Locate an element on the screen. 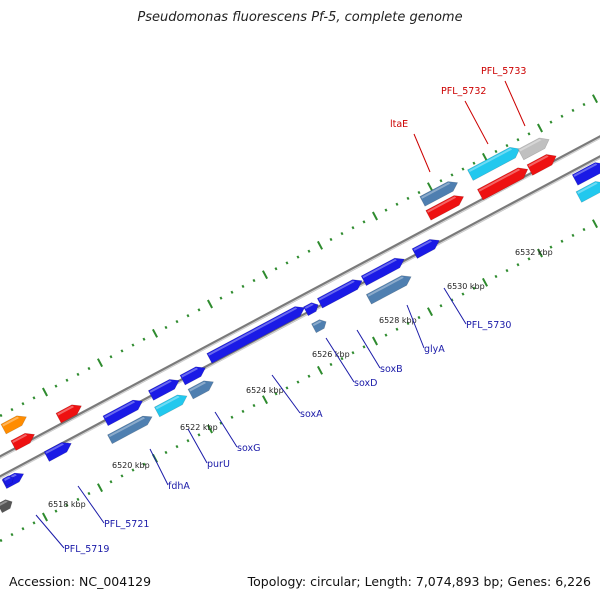 This screenshot has height=600, width=600. gene-label: soxG is located at coordinates (248, 448).